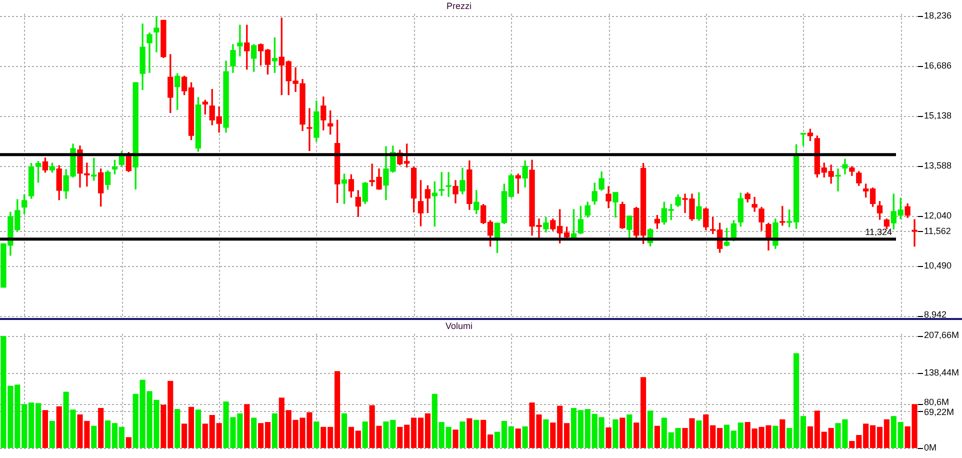  I want to click on y-tick-label: 8,942, so click(935, 314).